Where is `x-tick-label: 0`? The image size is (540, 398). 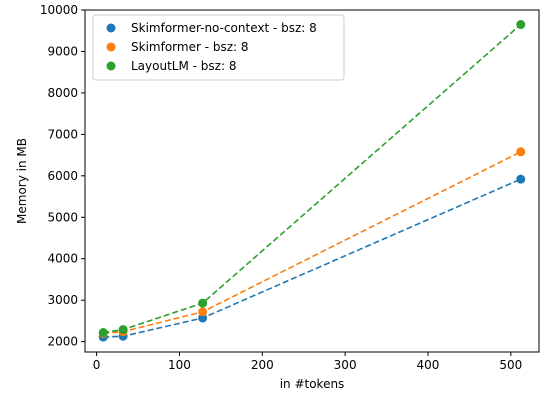 x-tick-label: 0 is located at coordinates (97, 365).